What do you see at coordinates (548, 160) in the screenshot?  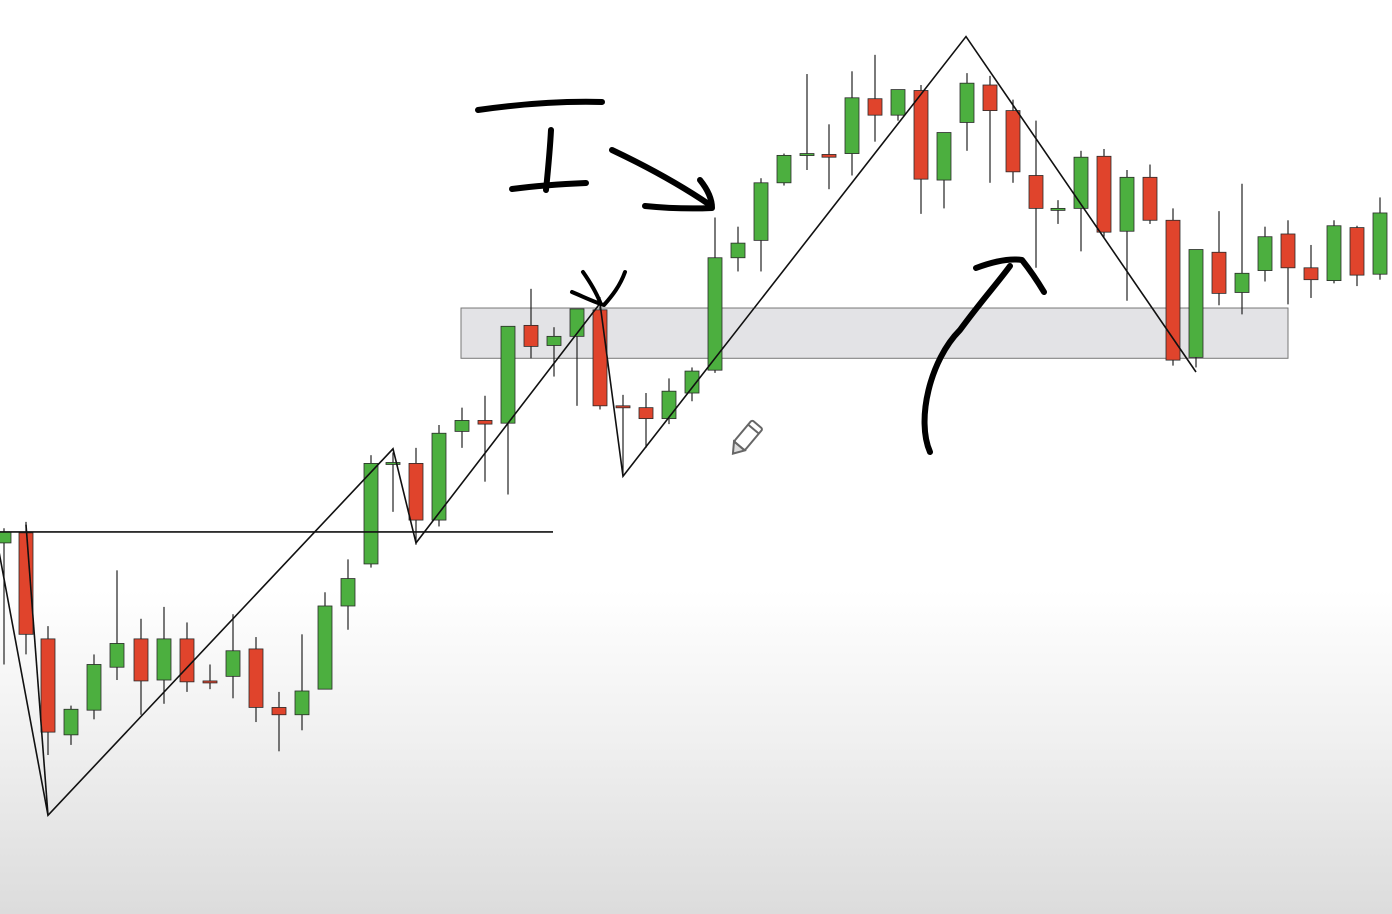 I see `ink-i-stem-stroke` at bounding box center [548, 160].